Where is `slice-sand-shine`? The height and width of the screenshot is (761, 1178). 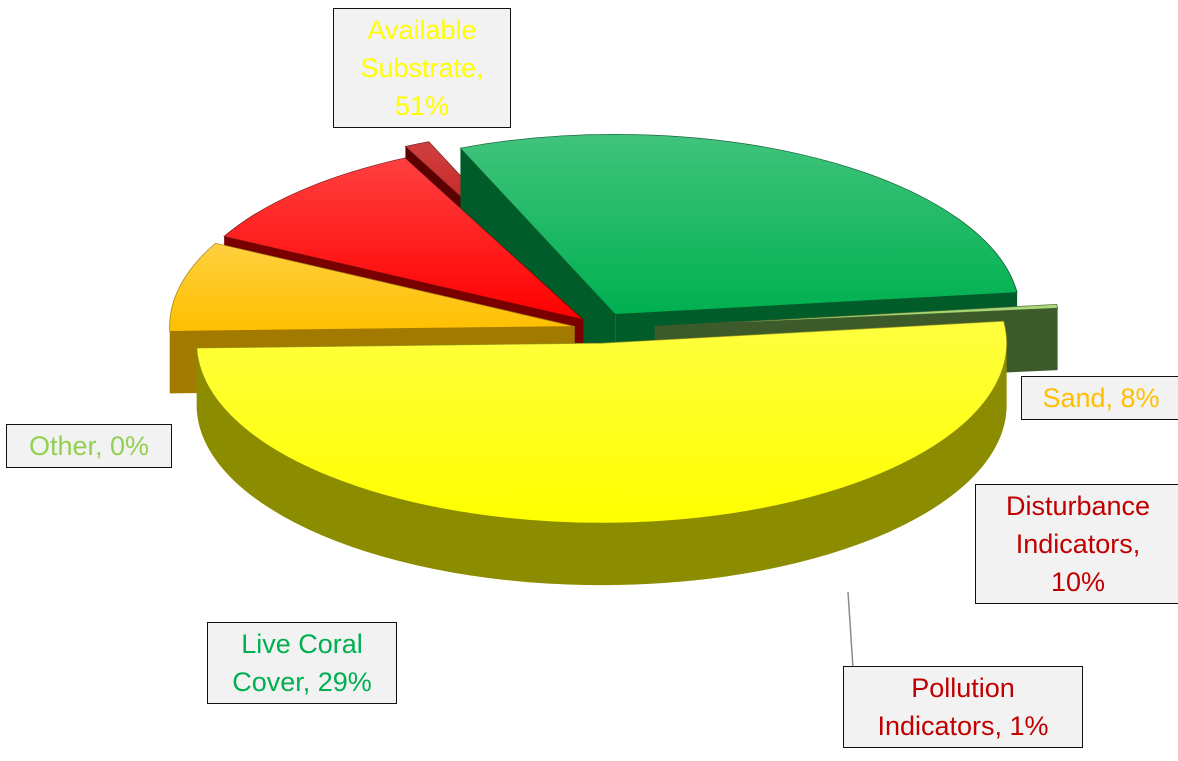
slice-sand-shine is located at coordinates (372, 287).